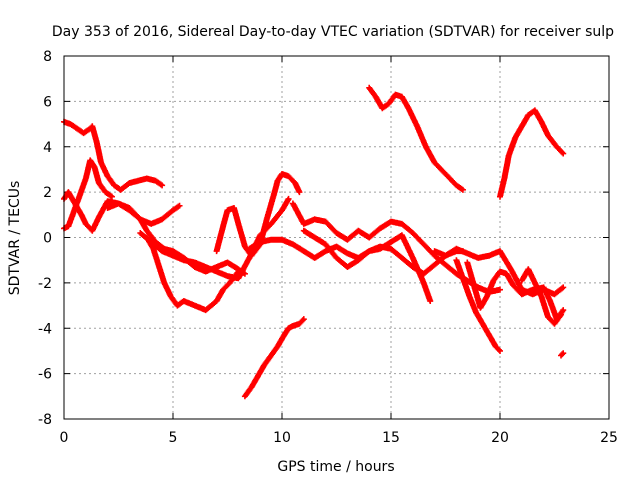  What do you see at coordinates (45, 375) in the screenshot?
I see `y-tick-label: -6` at bounding box center [45, 375].